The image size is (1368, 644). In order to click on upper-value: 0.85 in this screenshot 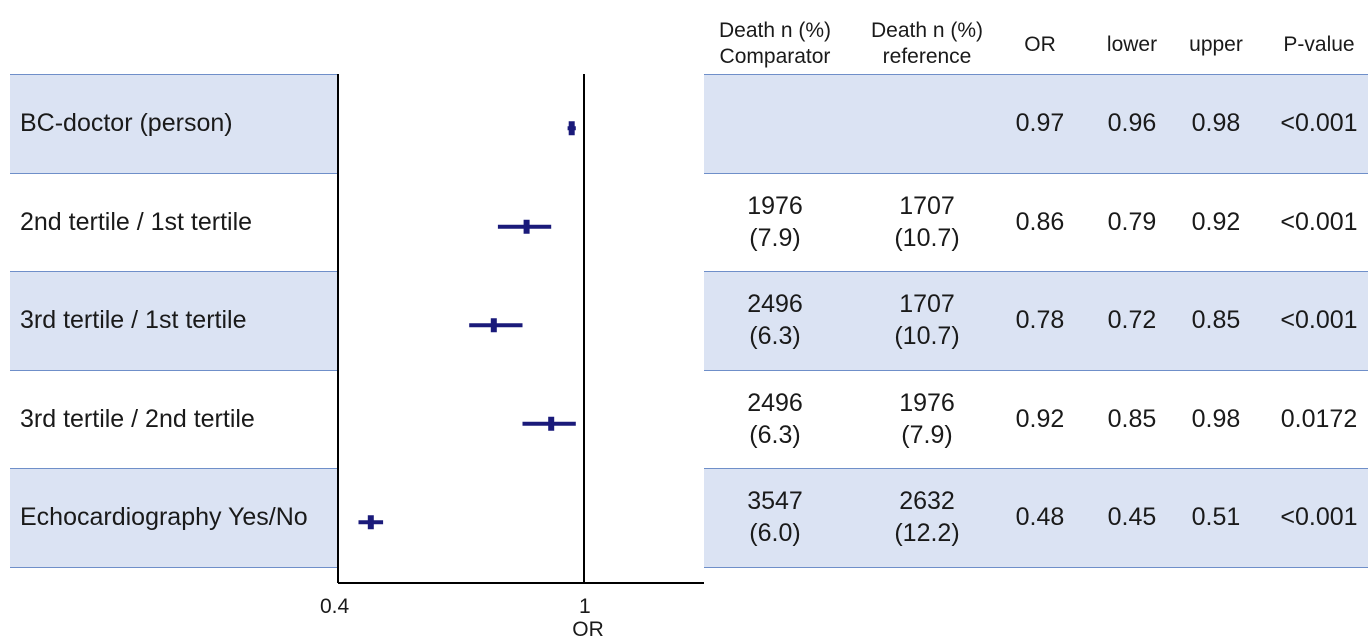, I will do `click(1216, 320)`.